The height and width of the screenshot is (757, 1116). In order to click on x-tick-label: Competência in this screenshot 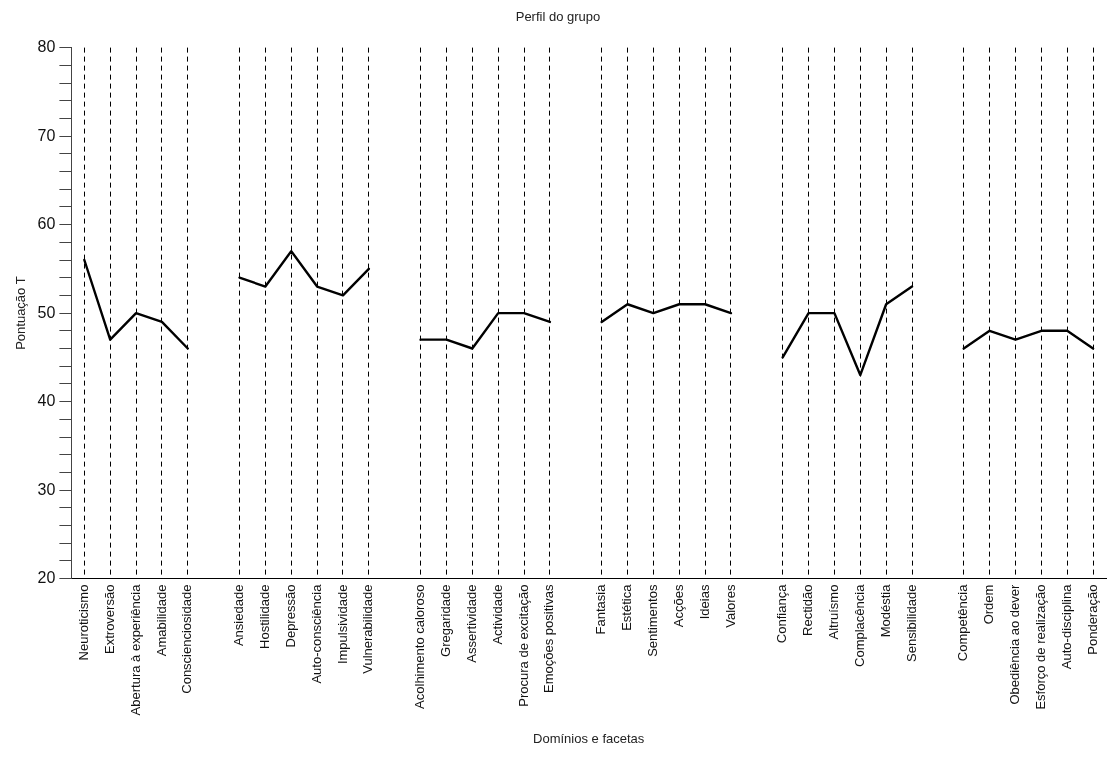, I will do `click(963, 622)`.